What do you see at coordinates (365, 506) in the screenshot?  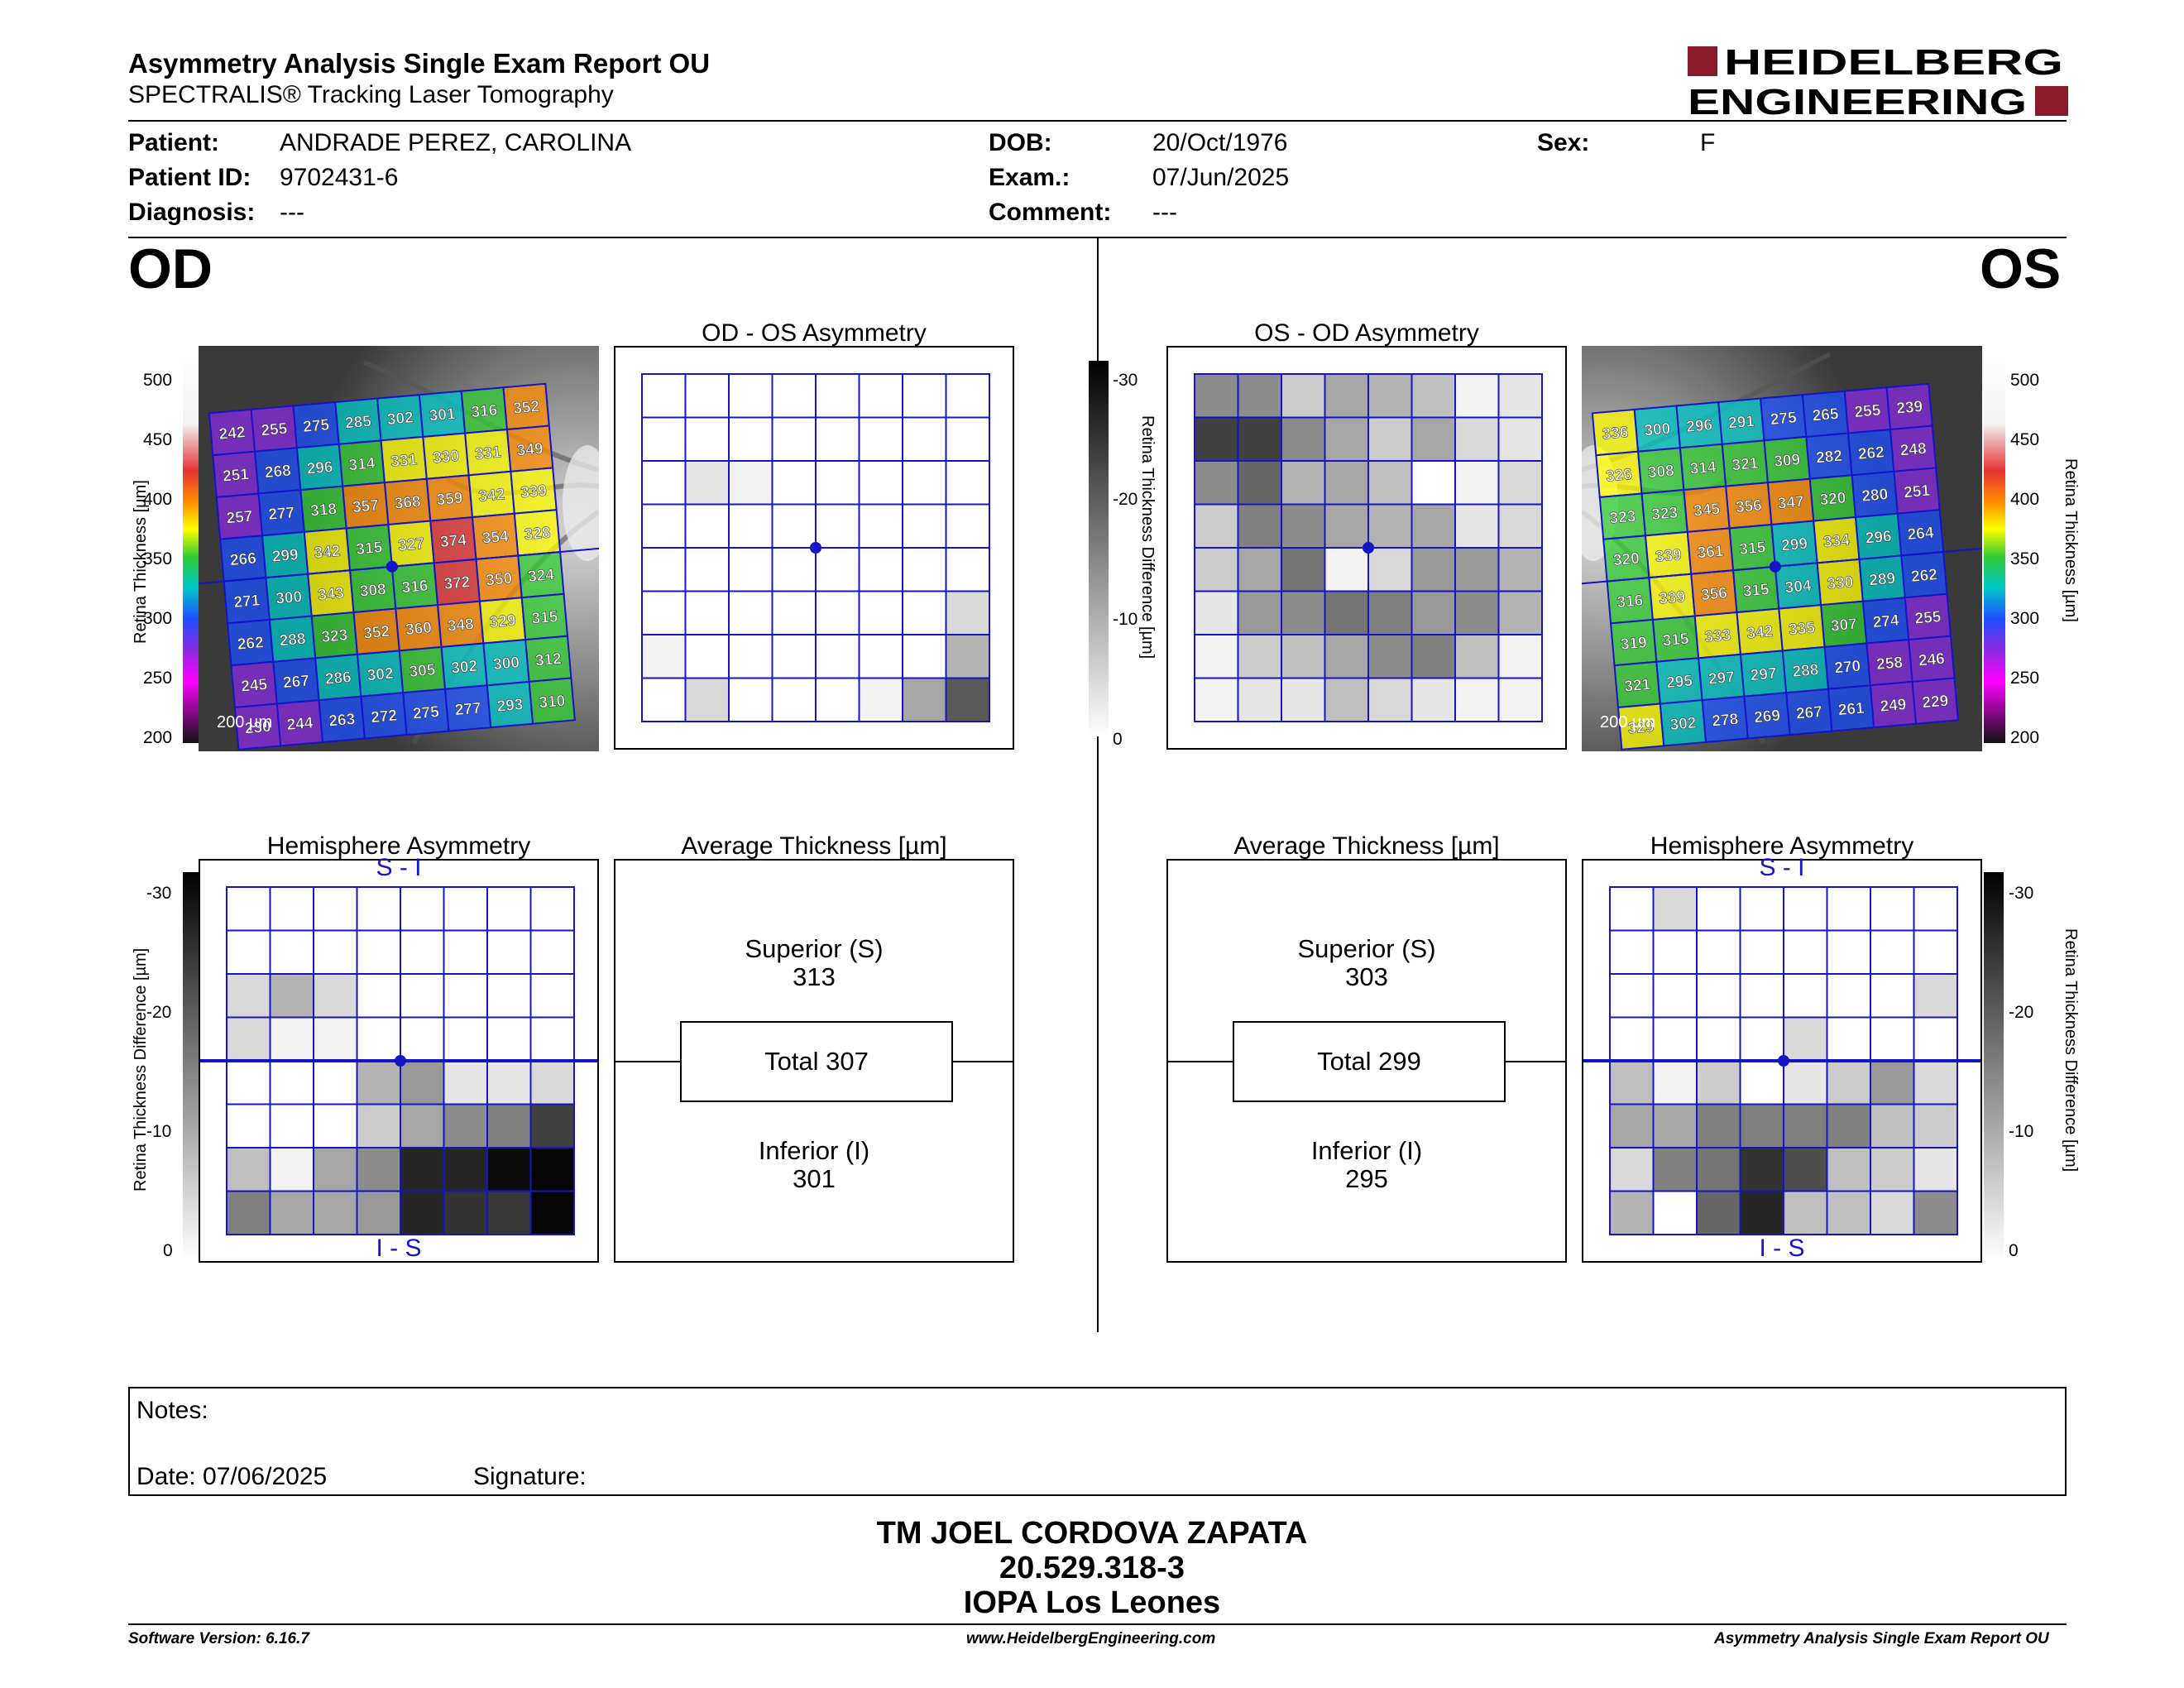 I see `od-map-thickness-value: 357` at bounding box center [365, 506].